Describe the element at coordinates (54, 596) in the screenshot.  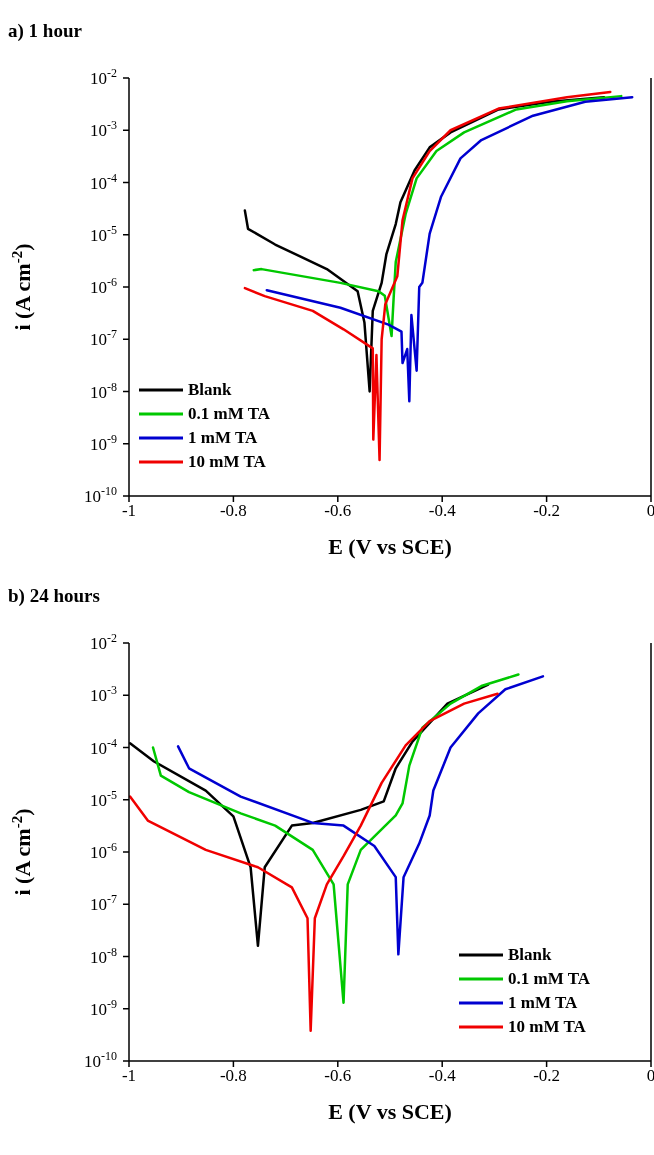
I see `chart-title: b) 24 hours` at that location.